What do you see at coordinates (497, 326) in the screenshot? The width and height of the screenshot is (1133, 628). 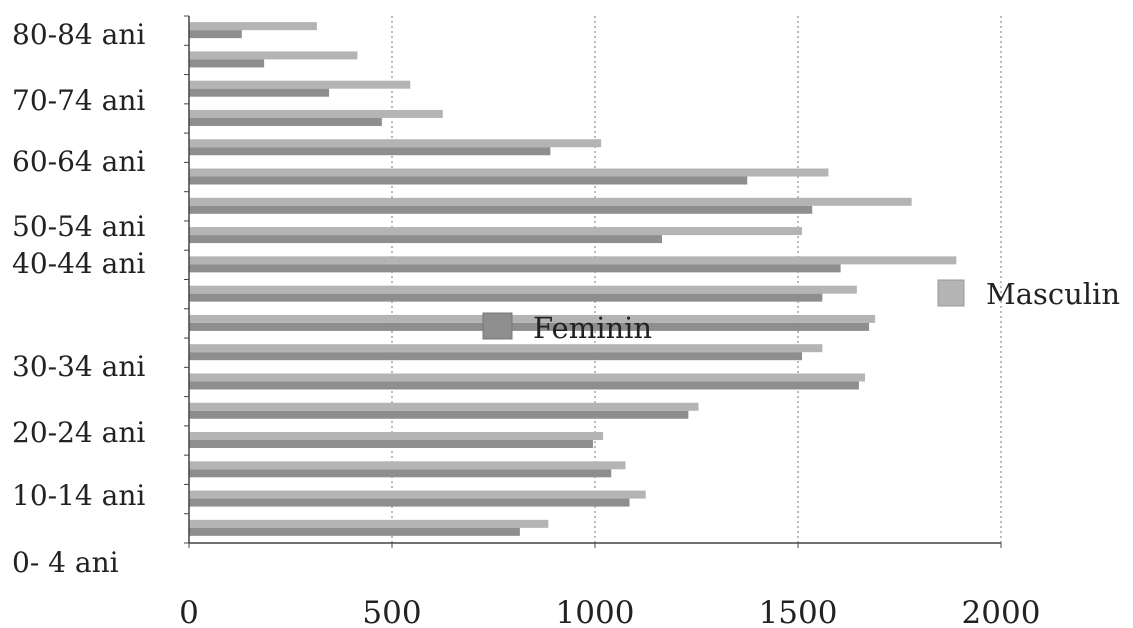 I see `legend-swatch-feminin` at bounding box center [497, 326].